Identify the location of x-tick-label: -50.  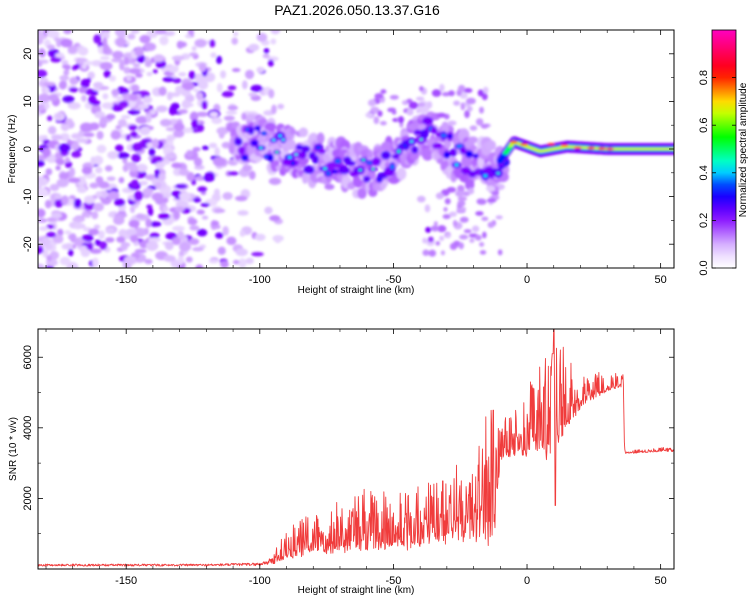
(393, 581).